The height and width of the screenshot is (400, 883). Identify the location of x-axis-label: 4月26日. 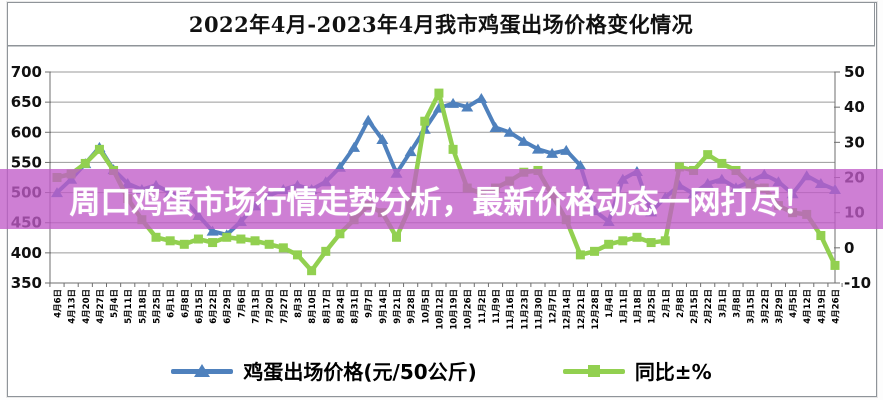
(837, 306).